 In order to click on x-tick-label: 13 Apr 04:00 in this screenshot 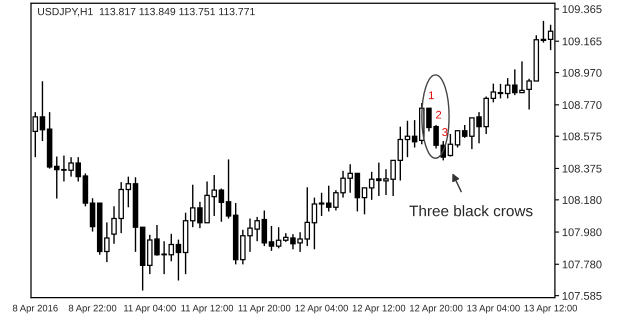, I will do `click(493, 309)`.